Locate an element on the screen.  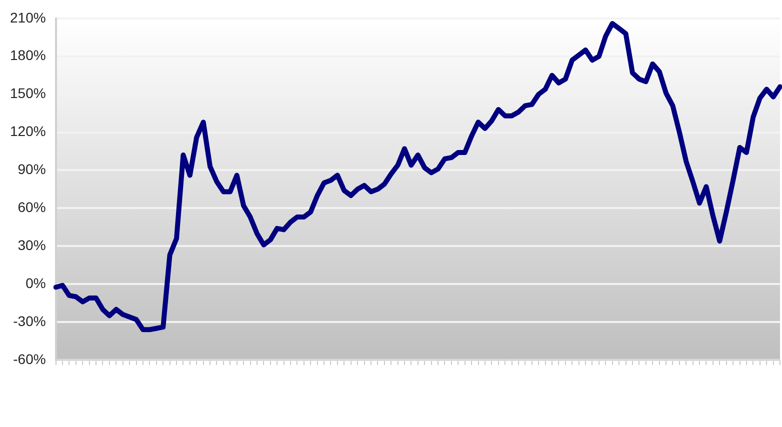
y-tick-label: 30% is located at coordinates (32, 244).